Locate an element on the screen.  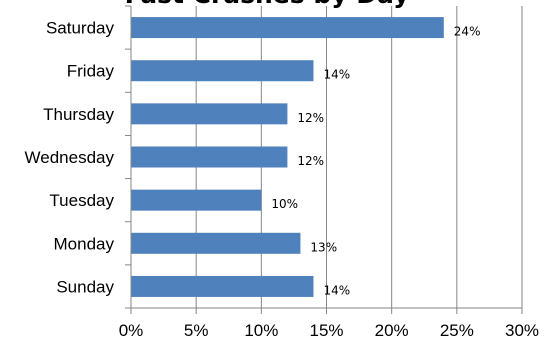
data-label: 24% is located at coordinates (467, 32).